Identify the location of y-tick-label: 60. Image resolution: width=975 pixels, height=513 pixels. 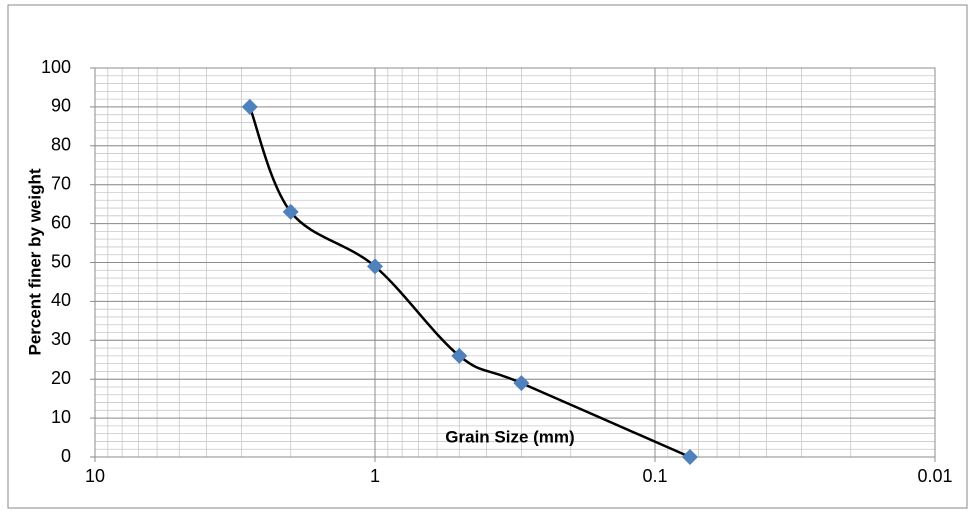
(61, 222).